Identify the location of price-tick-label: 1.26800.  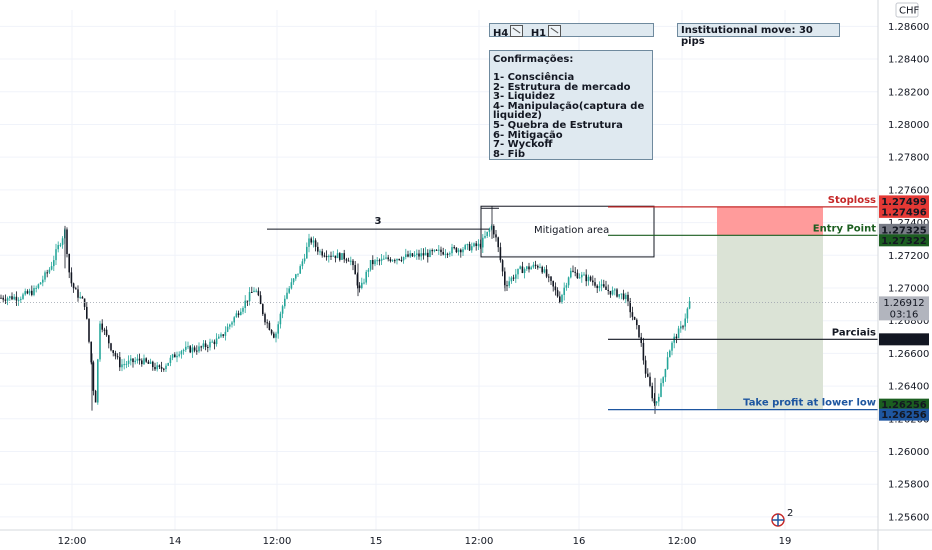
(908, 321).